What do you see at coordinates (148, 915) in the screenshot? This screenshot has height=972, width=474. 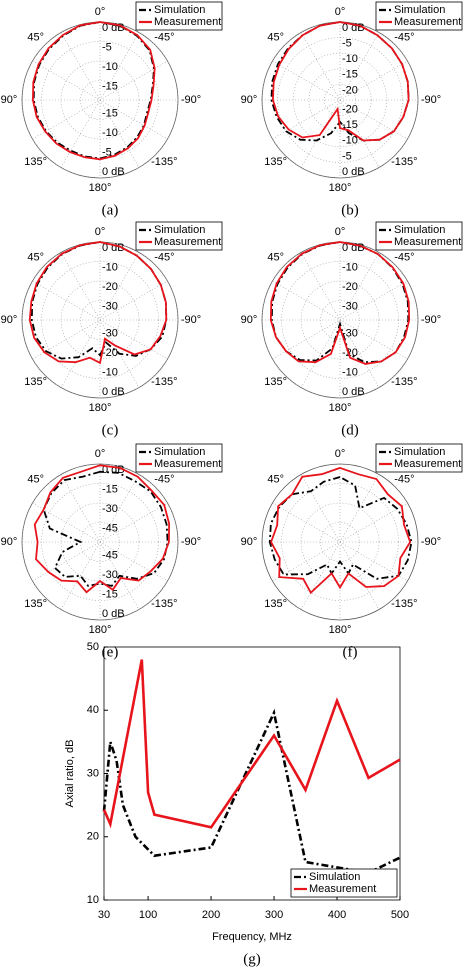 I see `x-tick-label: 100` at bounding box center [148, 915].